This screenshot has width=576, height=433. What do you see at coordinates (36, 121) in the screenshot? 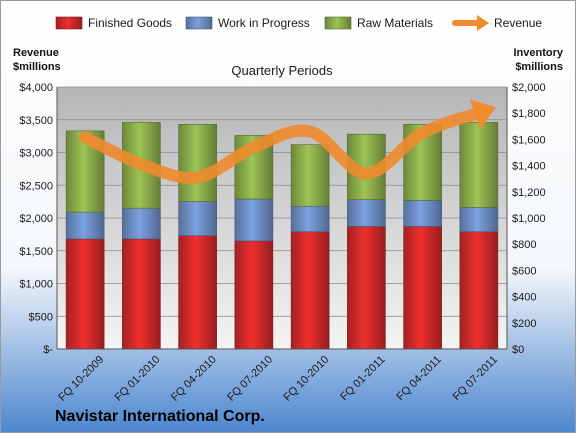
I see `left-tick-label: $3,500` at bounding box center [36, 121].